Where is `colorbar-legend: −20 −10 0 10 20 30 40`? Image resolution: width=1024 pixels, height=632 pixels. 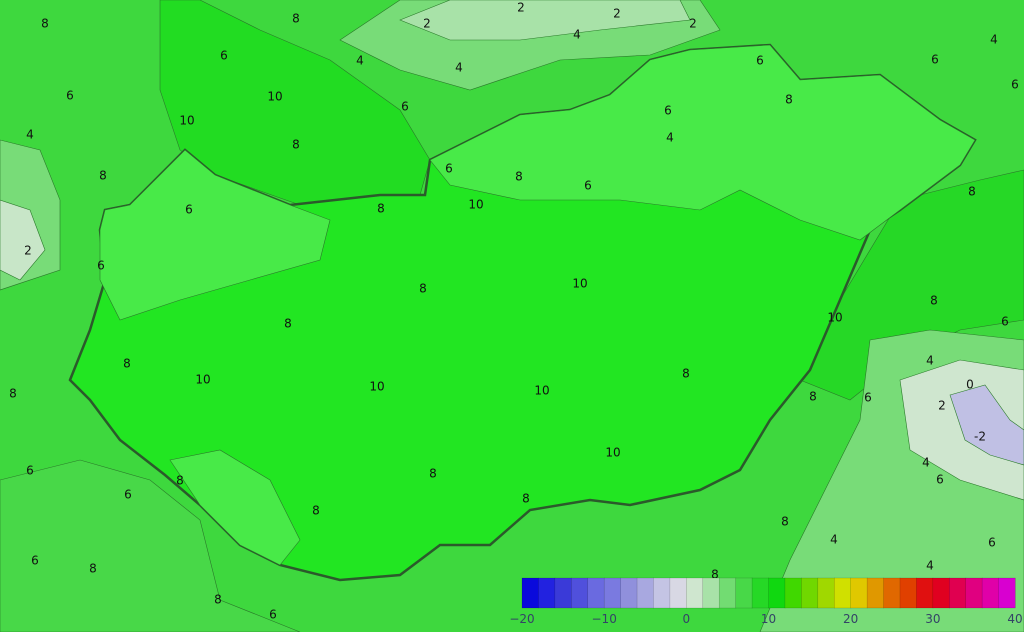 colorbar-legend: −20 −10 0 10 20 30 40 is located at coordinates (766, 601).